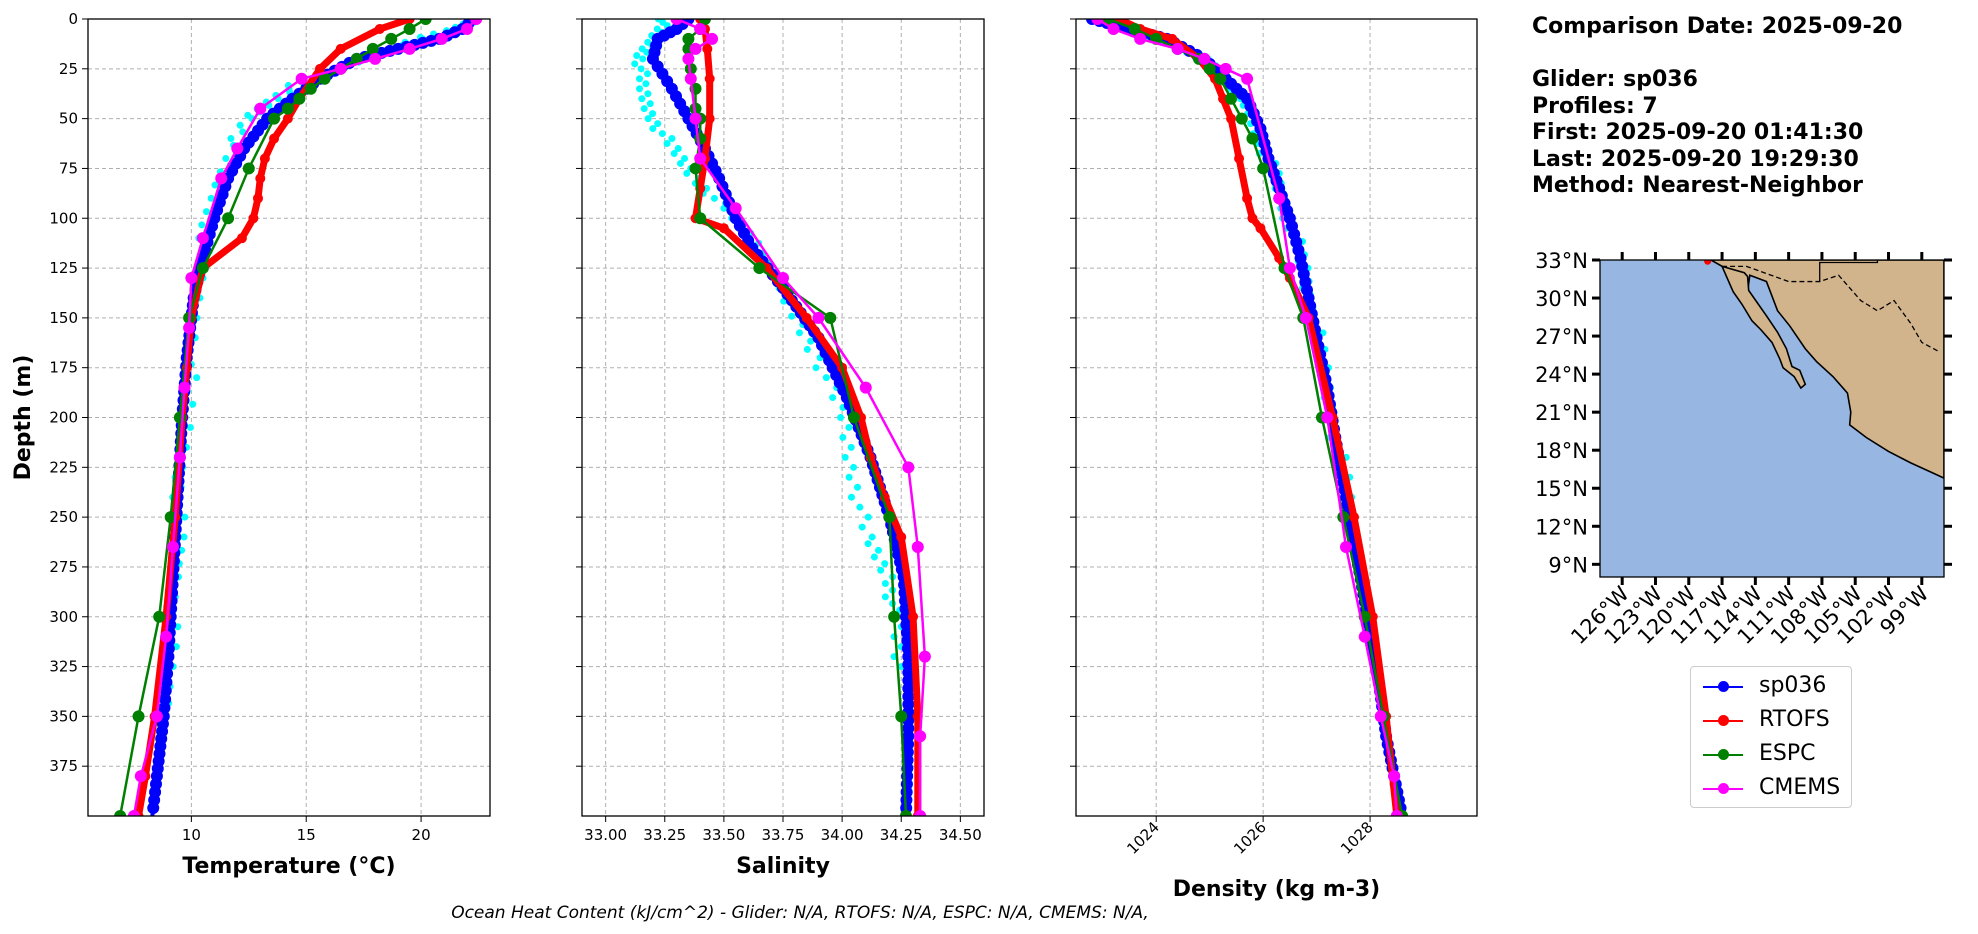 This screenshot has width=1978, height=934. I want to click on x-tick-label: 34.50, so click(960, 835).